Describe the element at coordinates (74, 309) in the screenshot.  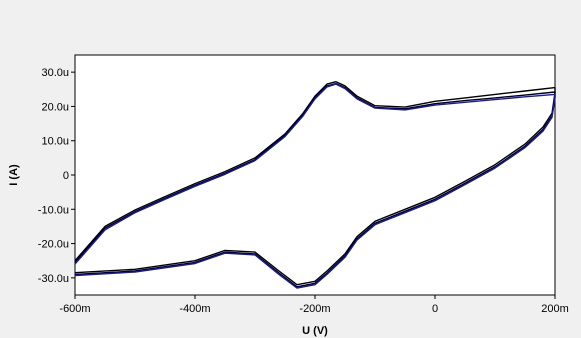
I see `x-tick-label: -600m` at that location.